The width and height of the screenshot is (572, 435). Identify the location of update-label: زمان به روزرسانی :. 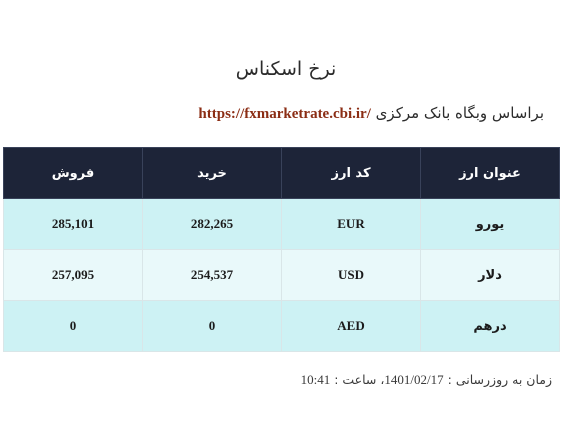
(499, 379).